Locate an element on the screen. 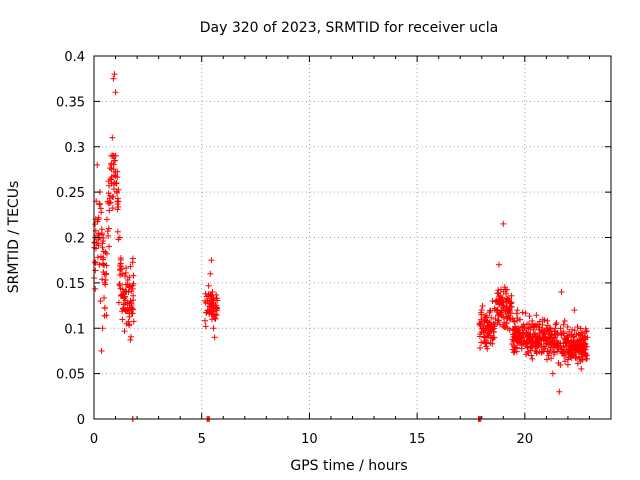 This screenshot has height=480, width=640. x-tick-label: 15 is located at coordinates (417, 439).